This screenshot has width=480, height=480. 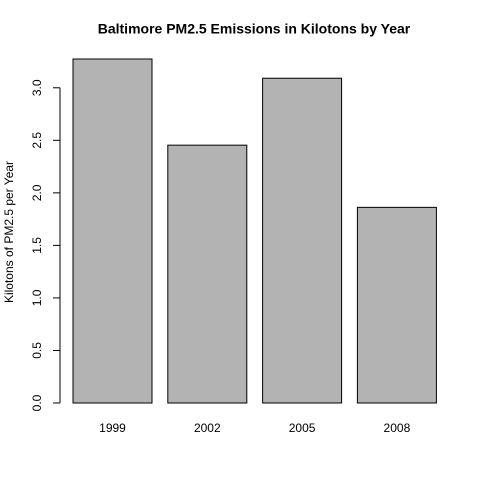 I want to click on x-tick-label: 2002, so click(x=207, y=428).